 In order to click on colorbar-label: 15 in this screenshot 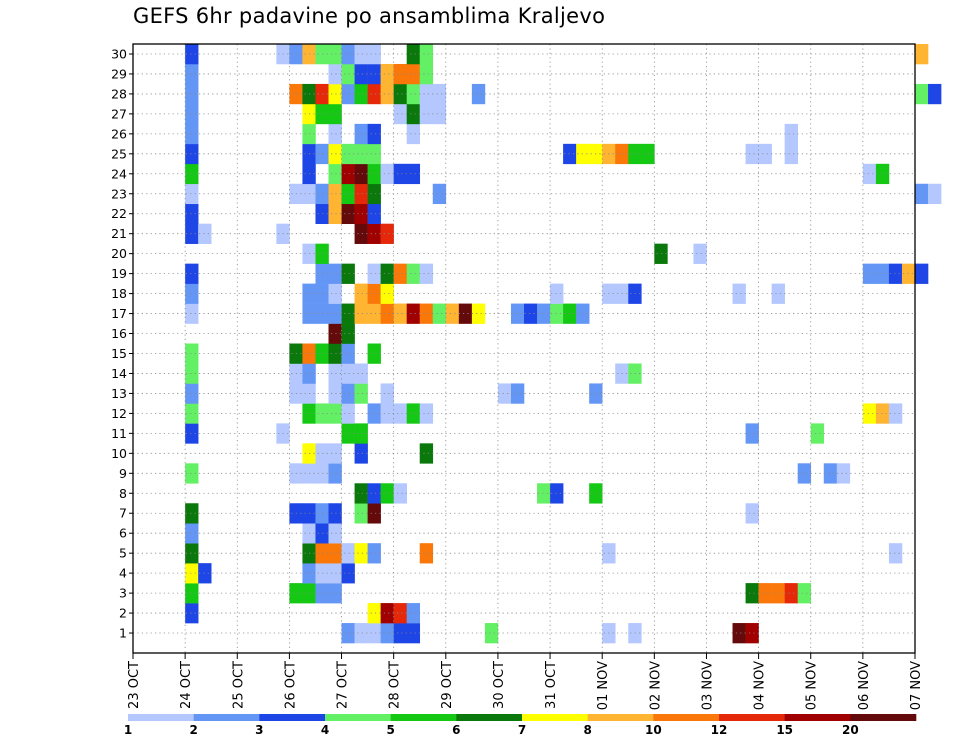, I will do `click(784, 730)`.